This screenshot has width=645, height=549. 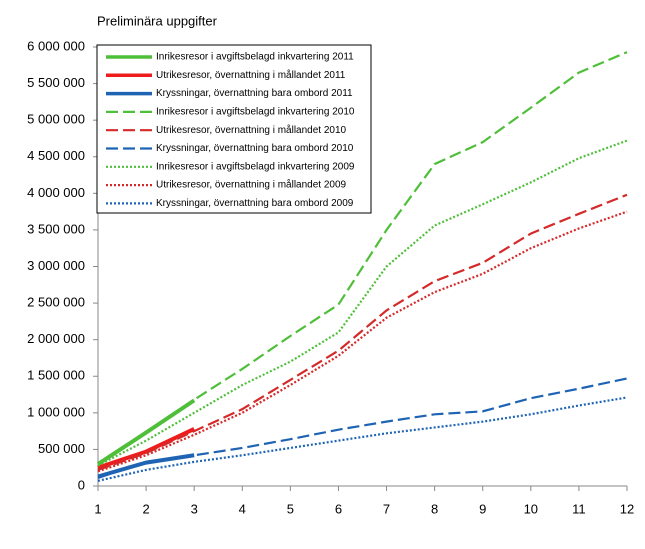 What do you see at coordinates (627, 508) in the screenshot?
I see `x-tick-label: 12` at bounding box center [627, 508].